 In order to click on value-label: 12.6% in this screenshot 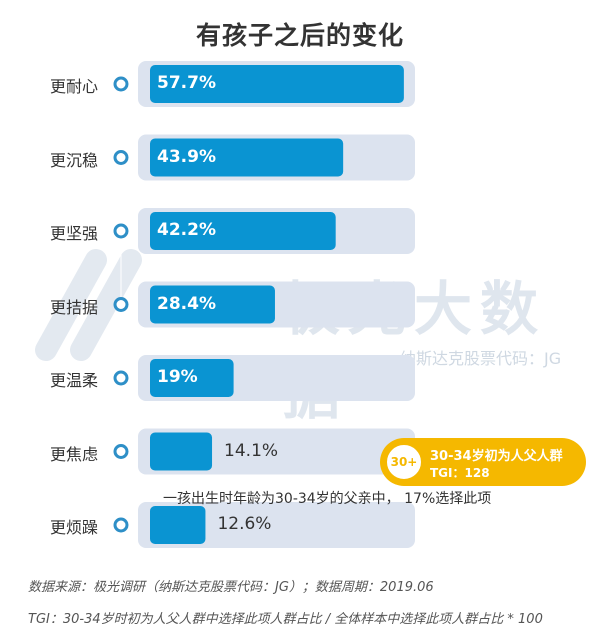, I will do `click(244, 524)`.